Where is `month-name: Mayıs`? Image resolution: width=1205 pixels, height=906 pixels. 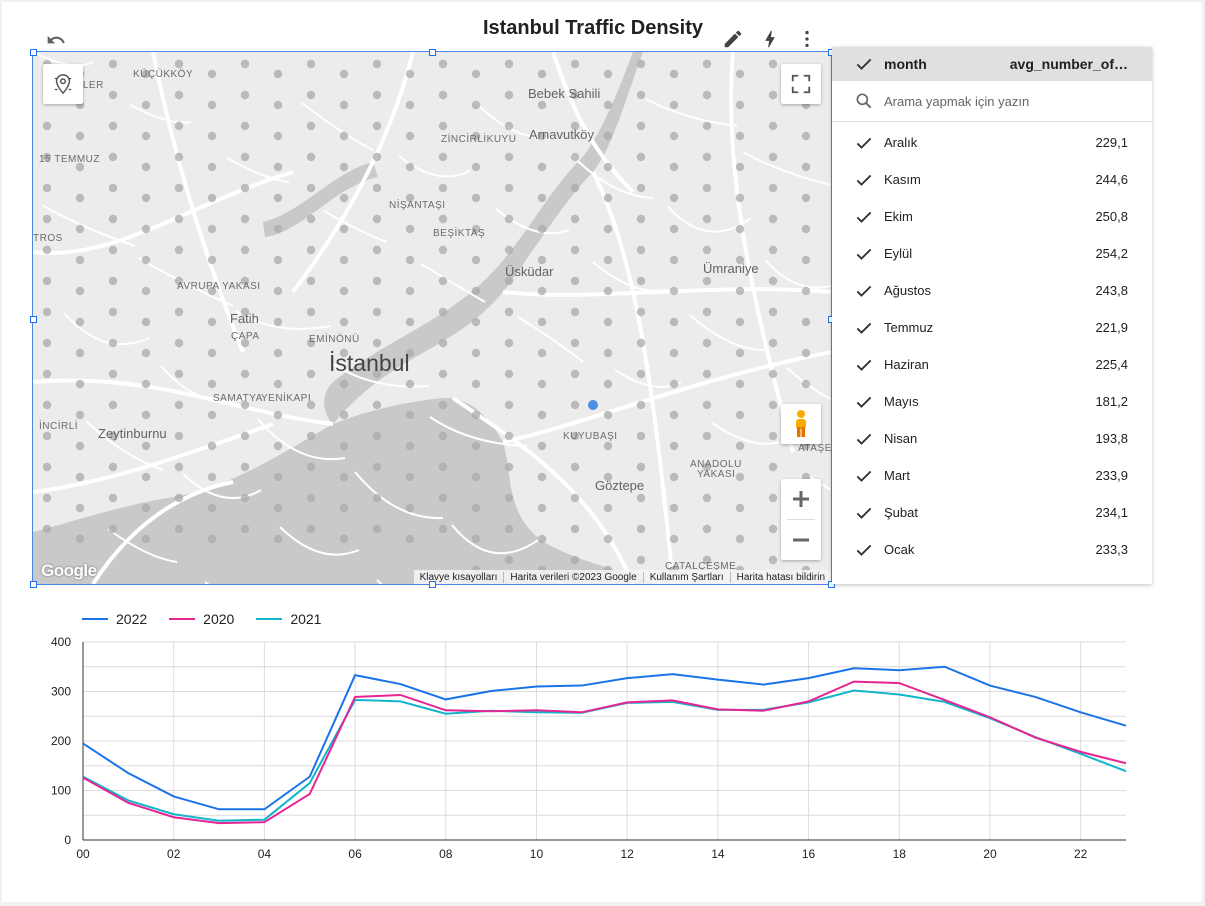 month-name: Mayıs is located at coordinates (901, 401).